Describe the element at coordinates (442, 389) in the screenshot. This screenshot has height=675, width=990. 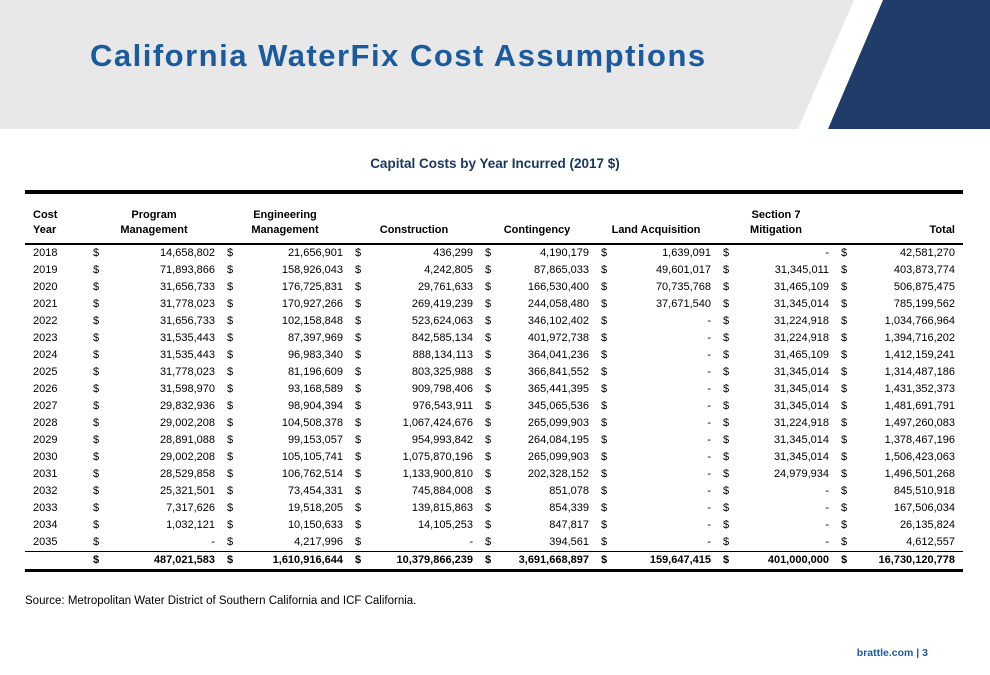
I see `cell-value: 909,798,406` at that location.